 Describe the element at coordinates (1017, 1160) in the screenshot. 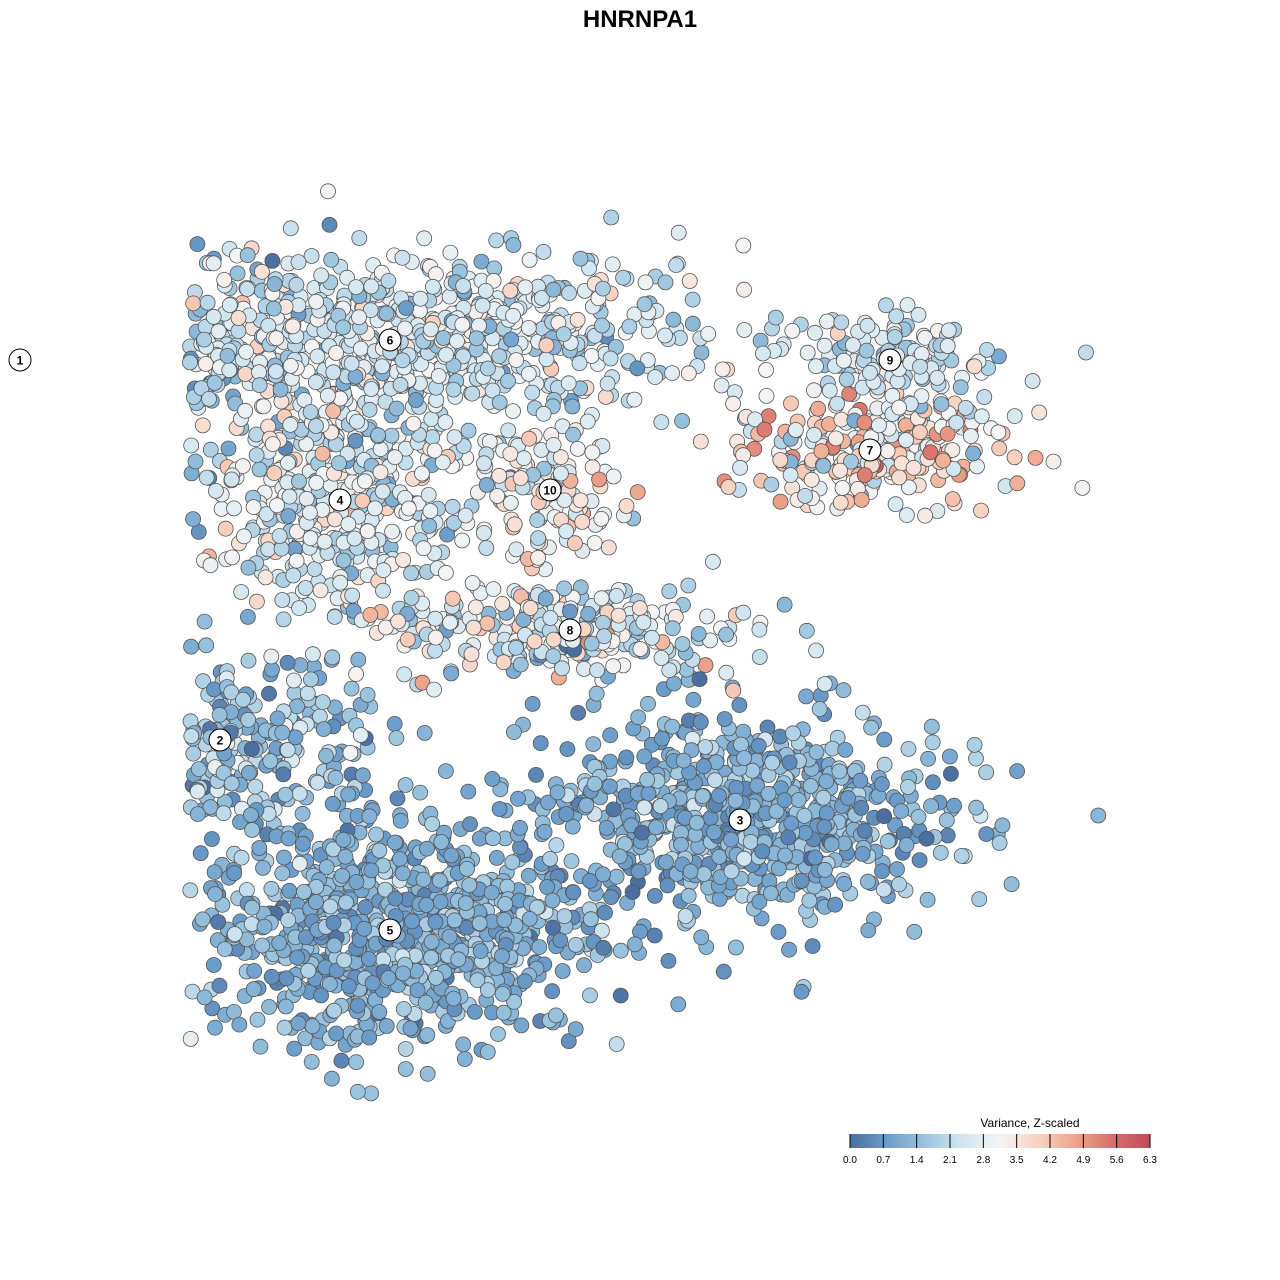

I see `legend-tick-label: 3.5` at that location.